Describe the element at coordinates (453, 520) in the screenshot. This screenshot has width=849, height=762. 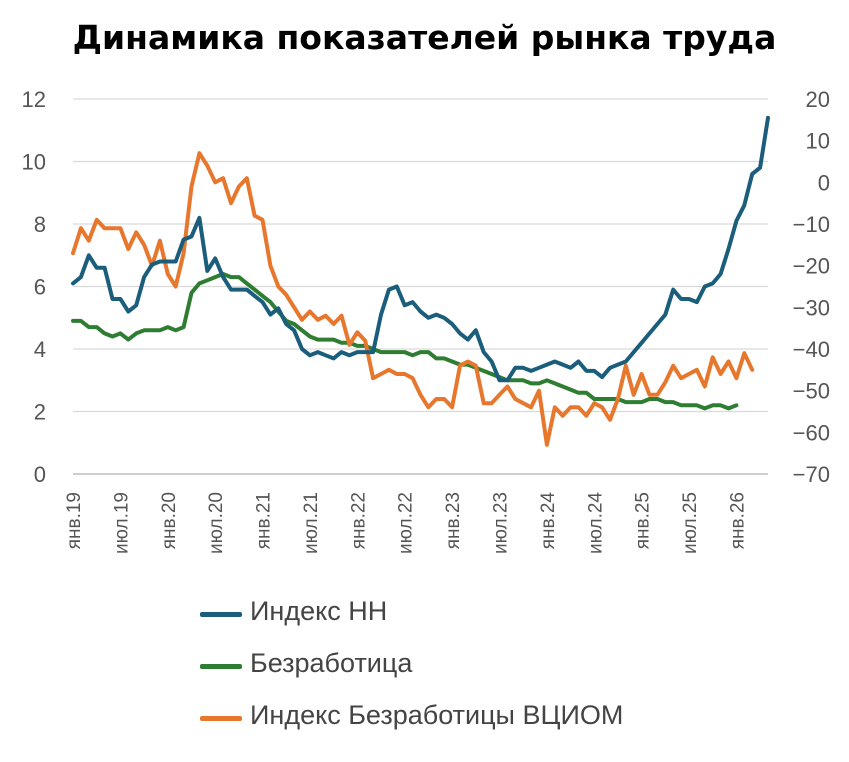
I see `x-tick-label: янв.23` at that location.